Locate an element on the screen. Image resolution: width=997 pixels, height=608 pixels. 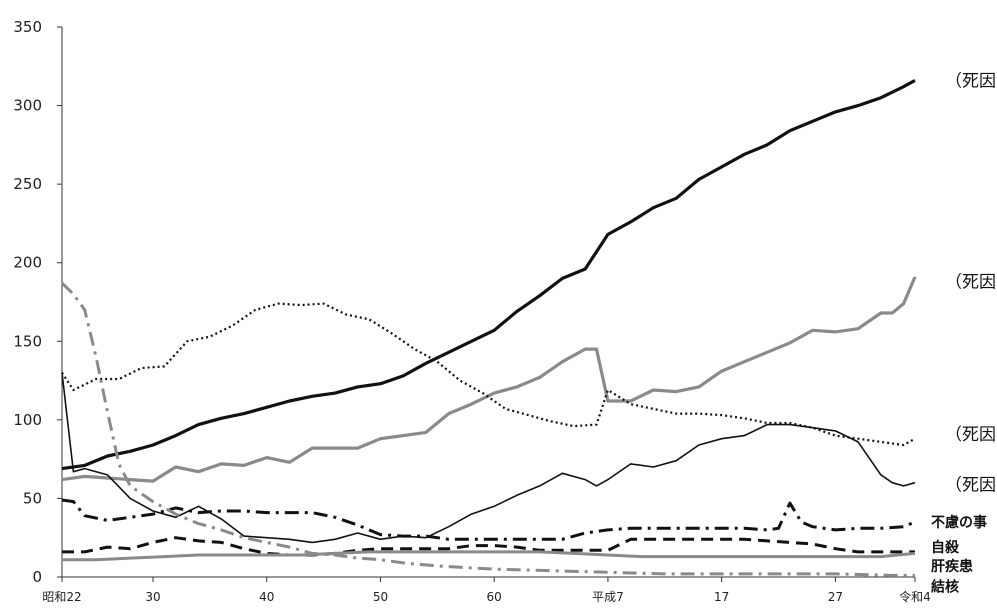
series-end-label: 肝疾患 is located at coordinates (952, 566).